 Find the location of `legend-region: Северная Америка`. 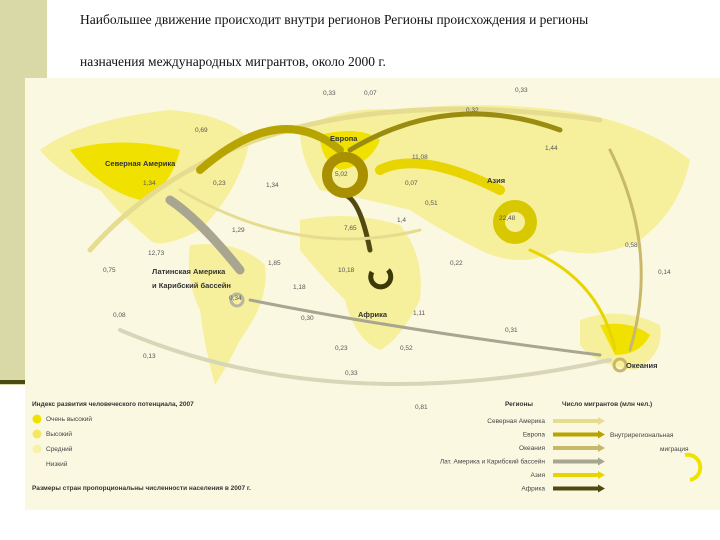

legend-region: Северная Америка is located at coordinates (516, 421).